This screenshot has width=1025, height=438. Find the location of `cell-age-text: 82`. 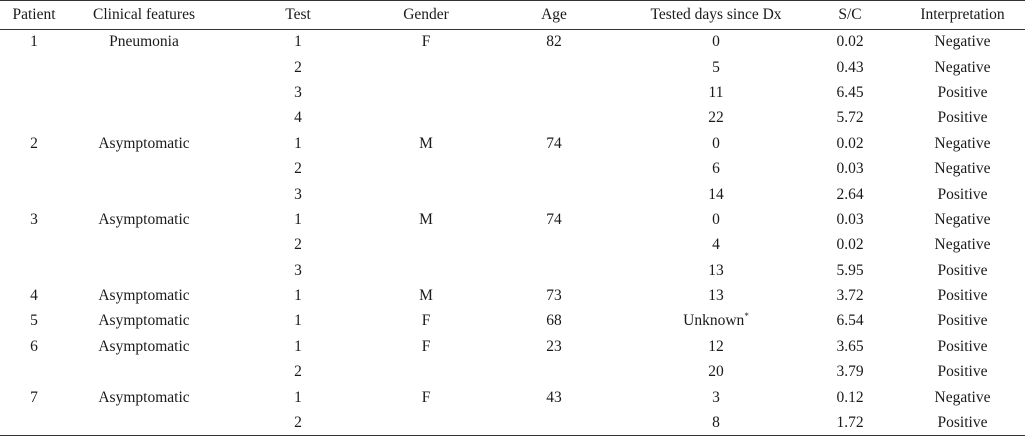

cell-age-text: 82 is located at coordinates (554, 42).